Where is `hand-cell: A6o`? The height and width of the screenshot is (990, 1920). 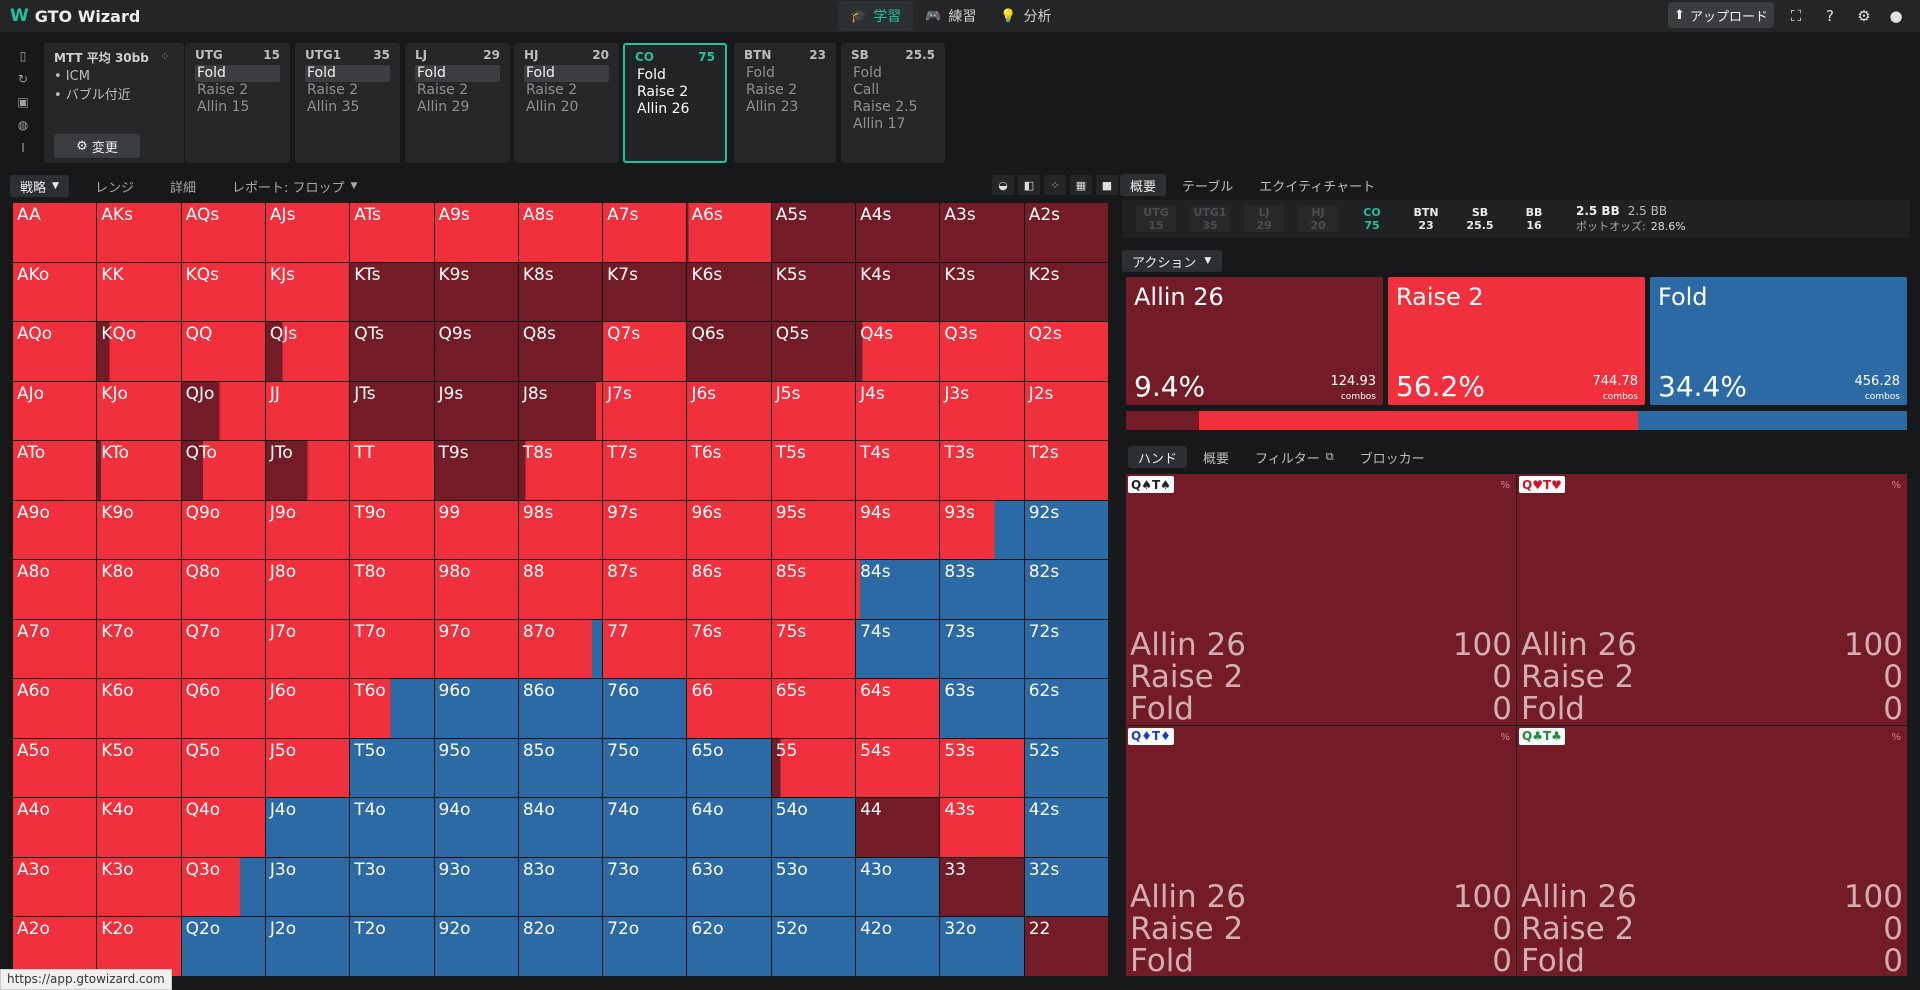 hand-cell: A6o is located at coordinates (55, 708).